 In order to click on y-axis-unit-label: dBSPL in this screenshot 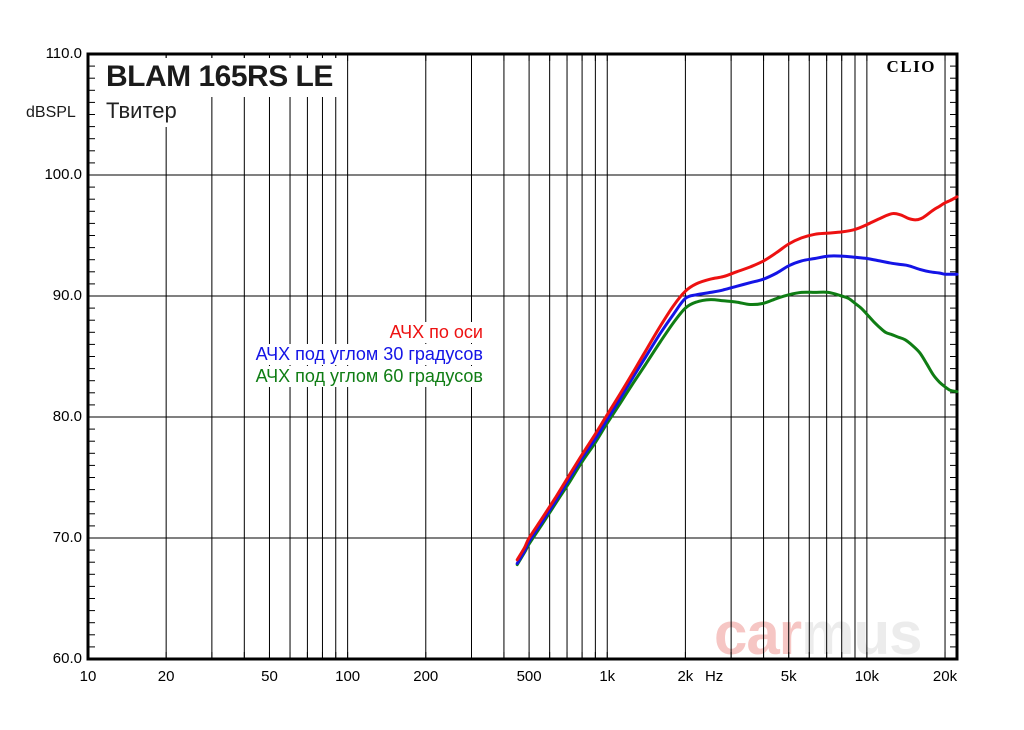, I will do `click(51, 112)`.